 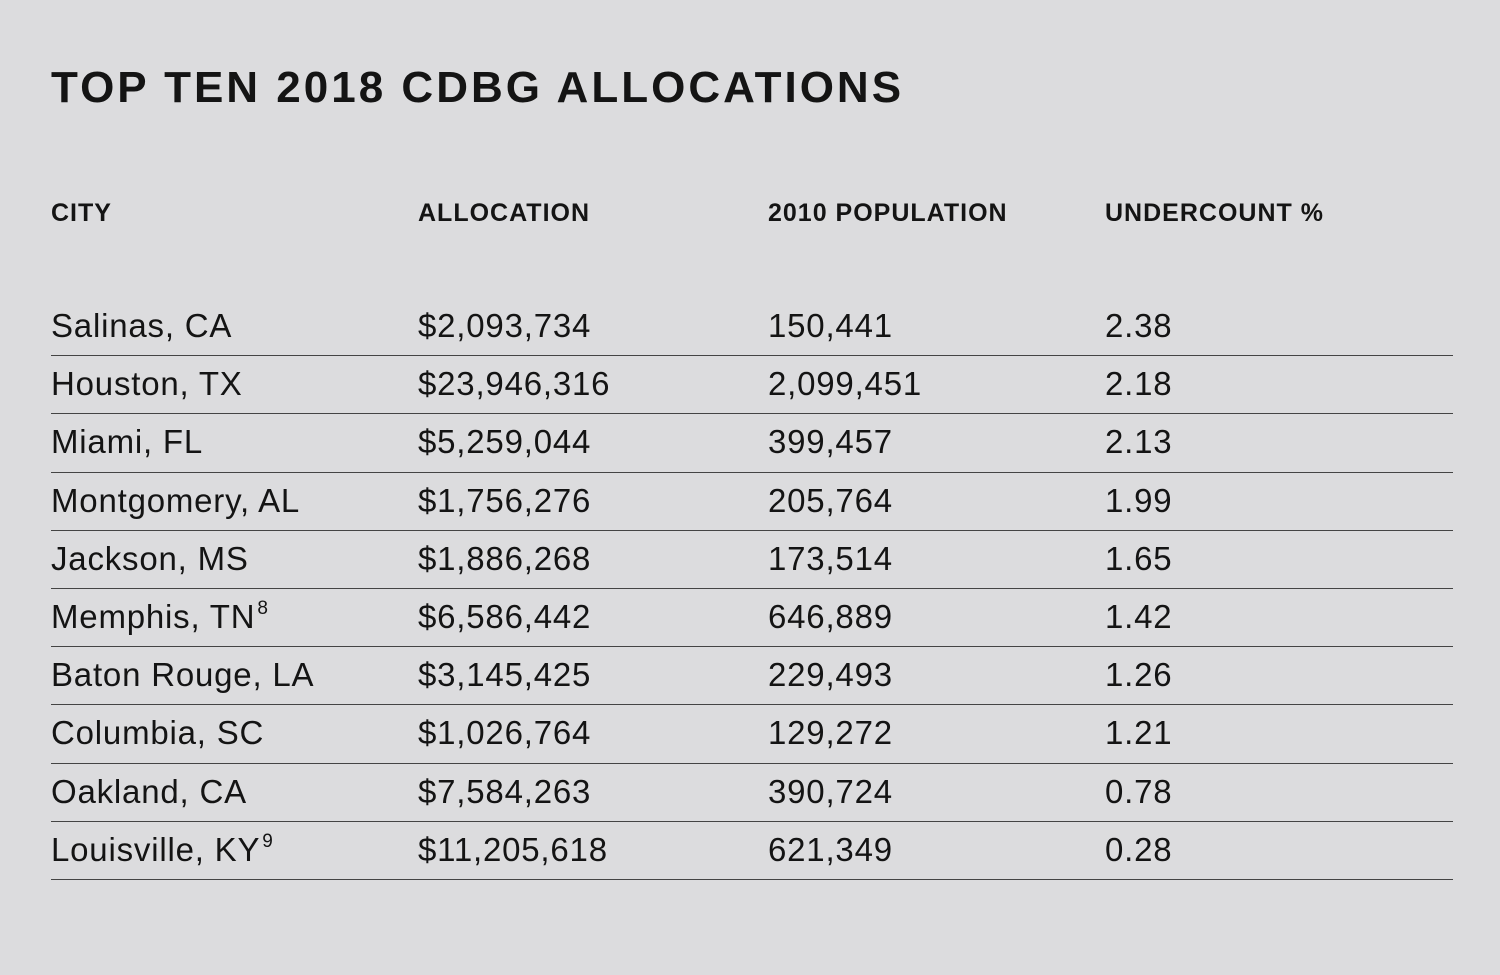 I want to click on city-name: Salinas, CA, so click(x=142, y=325).